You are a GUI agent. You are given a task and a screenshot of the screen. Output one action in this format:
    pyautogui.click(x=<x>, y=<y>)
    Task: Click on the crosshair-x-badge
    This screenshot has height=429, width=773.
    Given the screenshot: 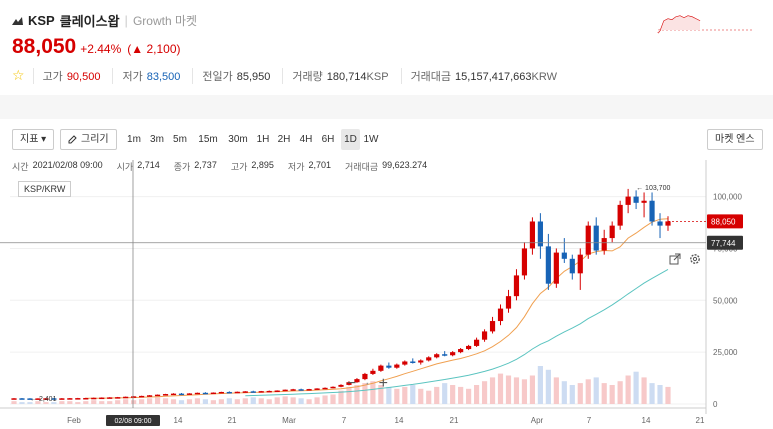 What is the action you would take?
    pyautogui.click(x=133, y=420)
    